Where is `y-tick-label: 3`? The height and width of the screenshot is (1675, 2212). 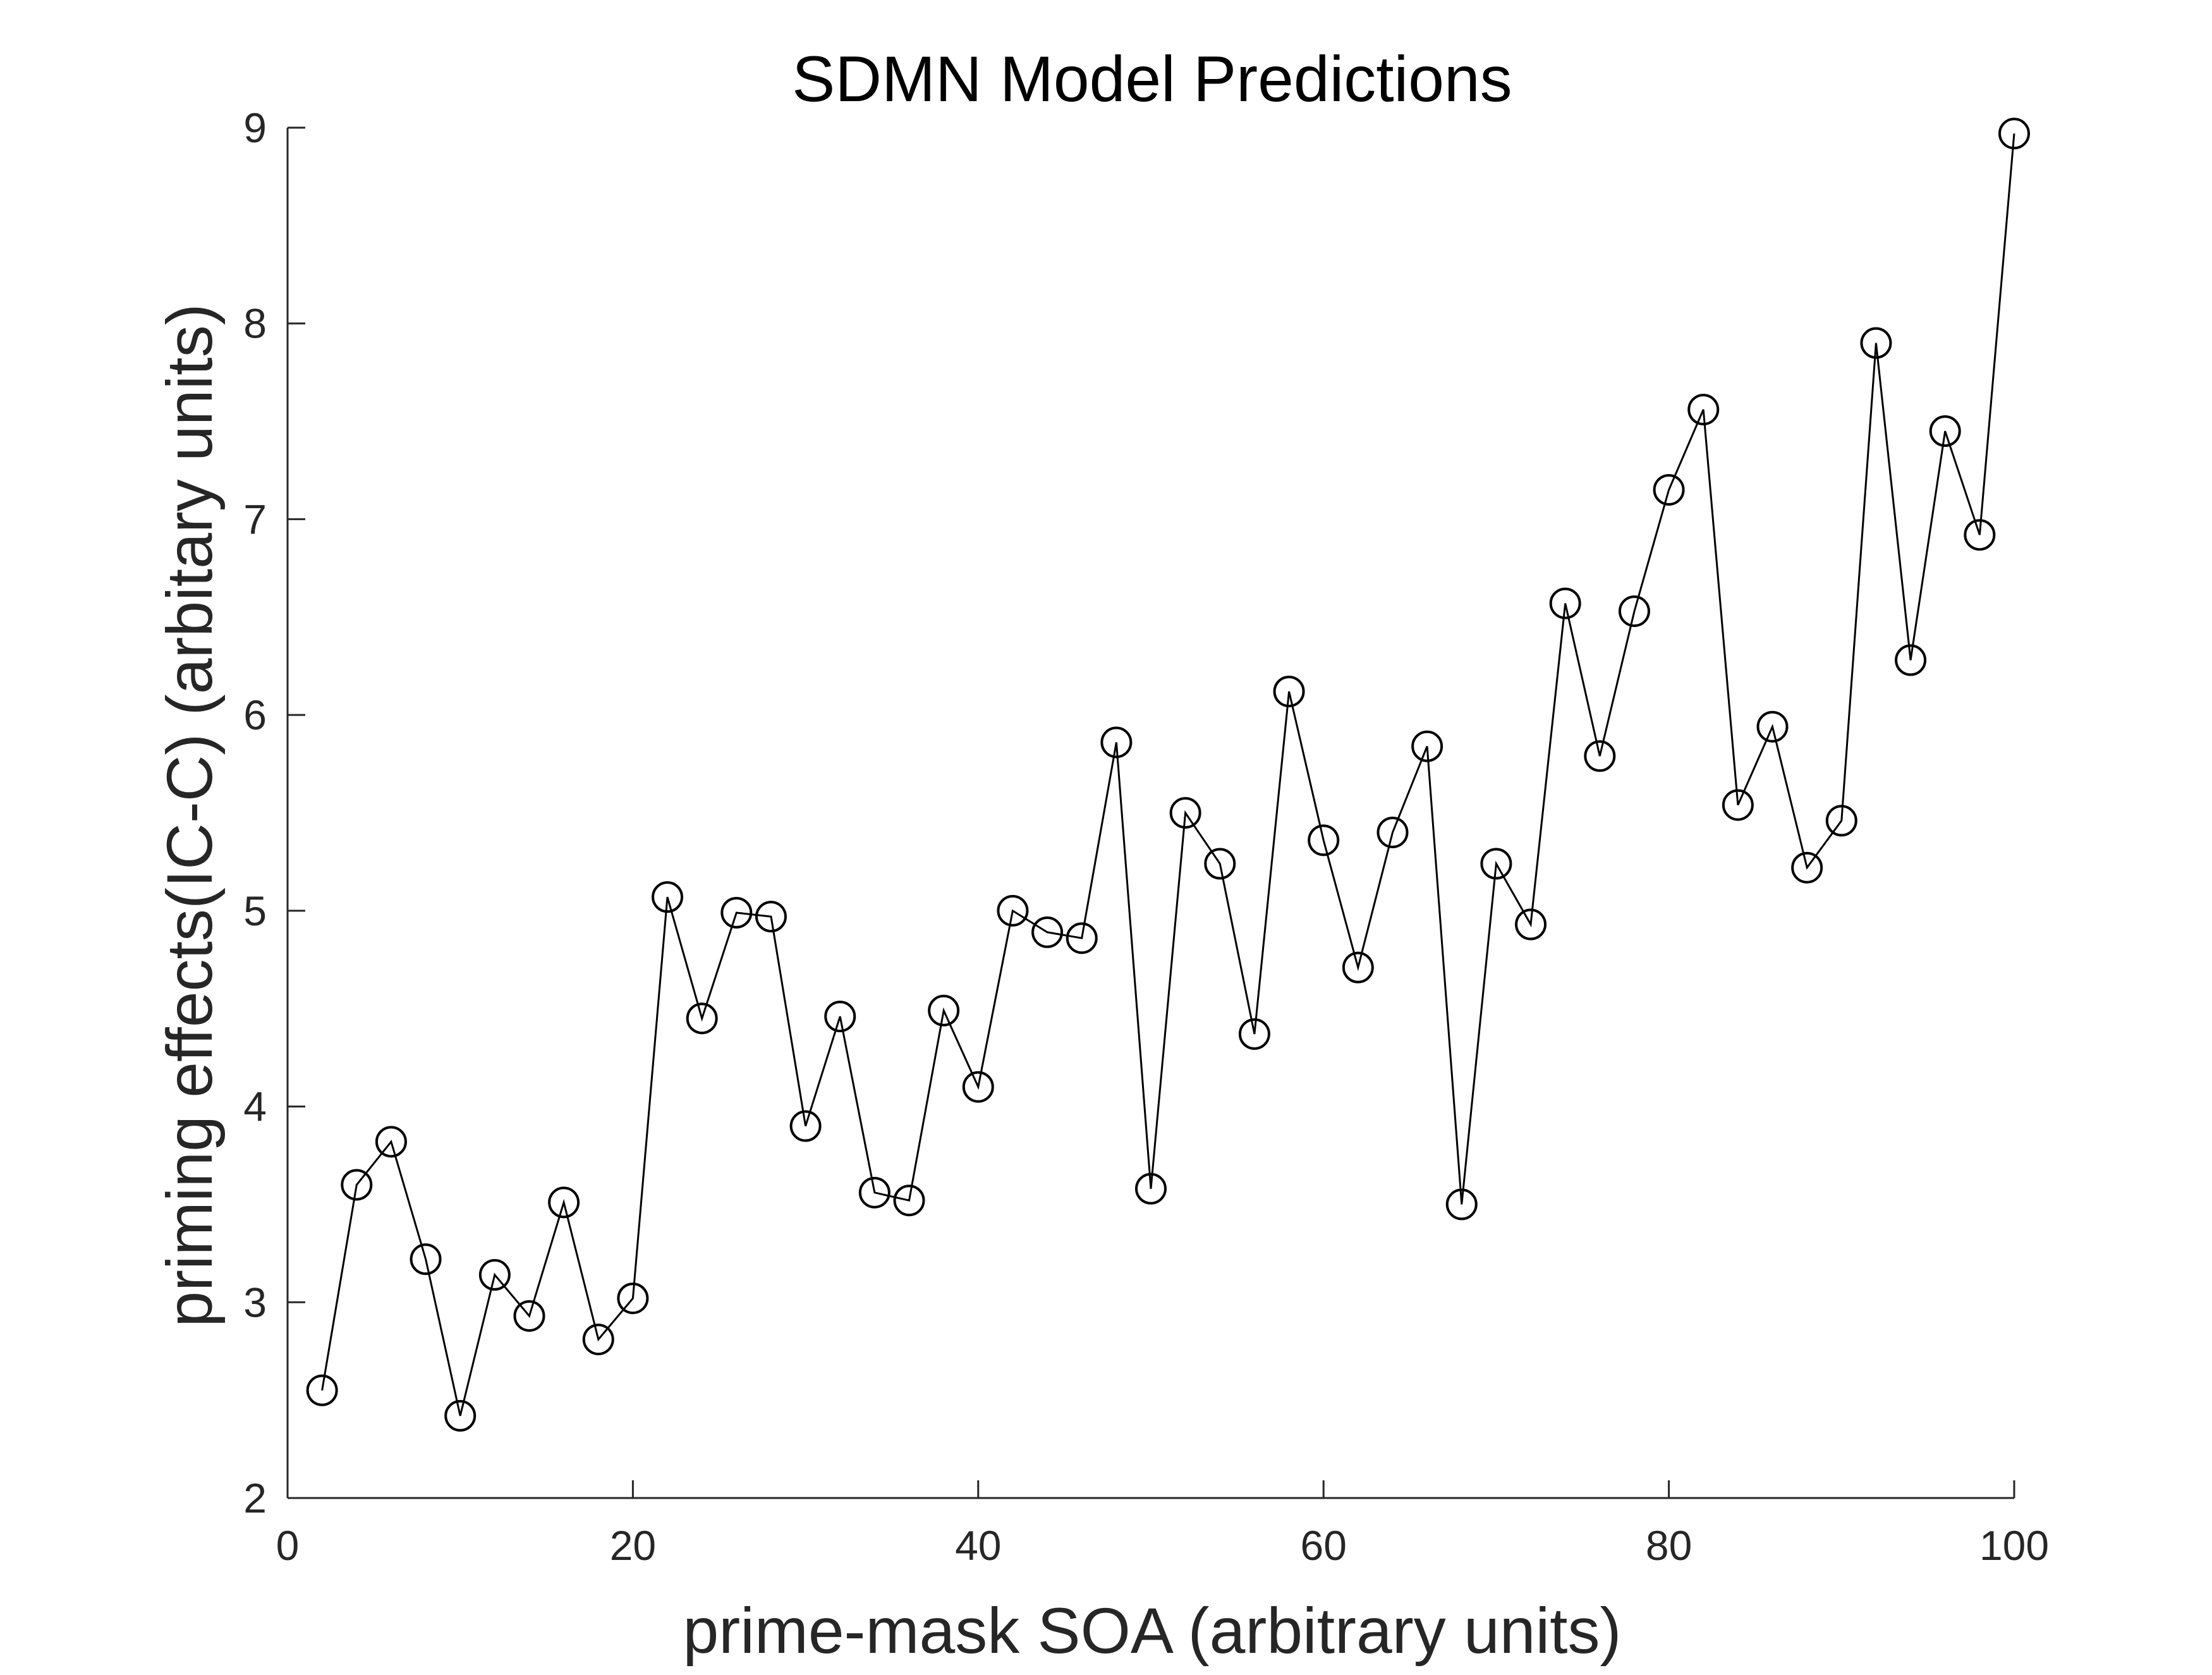
y-tick-label: 3 is located at coordinates (255, 1302).